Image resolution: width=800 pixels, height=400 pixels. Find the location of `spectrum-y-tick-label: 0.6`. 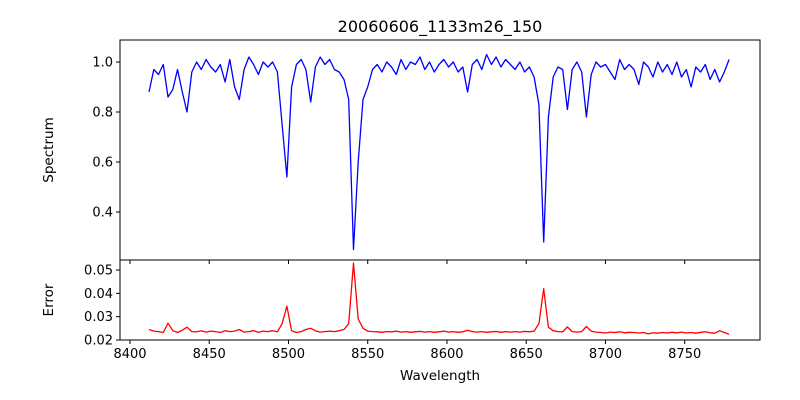

spectrum-y-tick-label: 0.6 is located at coordinates (102, 163).